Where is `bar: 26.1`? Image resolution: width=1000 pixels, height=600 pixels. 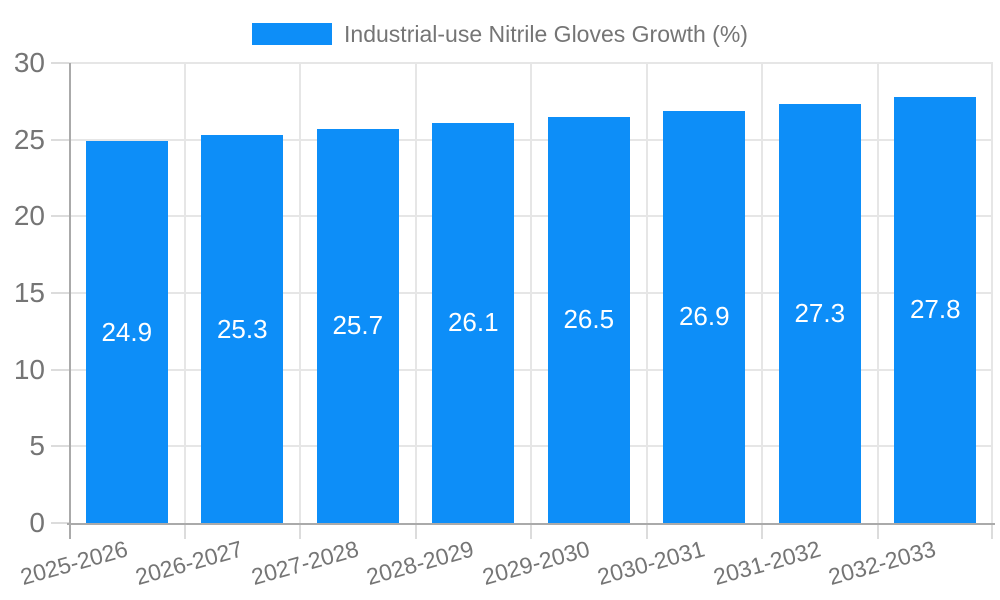
bar: 26.1 is located at coordinates (473, 322).